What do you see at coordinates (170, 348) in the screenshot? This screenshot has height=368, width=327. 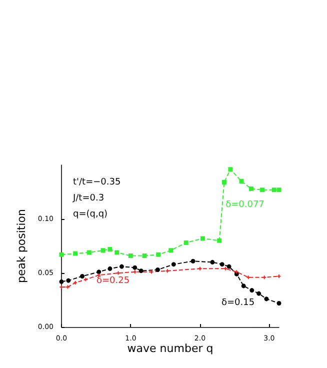 I see `x-axis-title: wave number q` at bounding box center [170, 348].